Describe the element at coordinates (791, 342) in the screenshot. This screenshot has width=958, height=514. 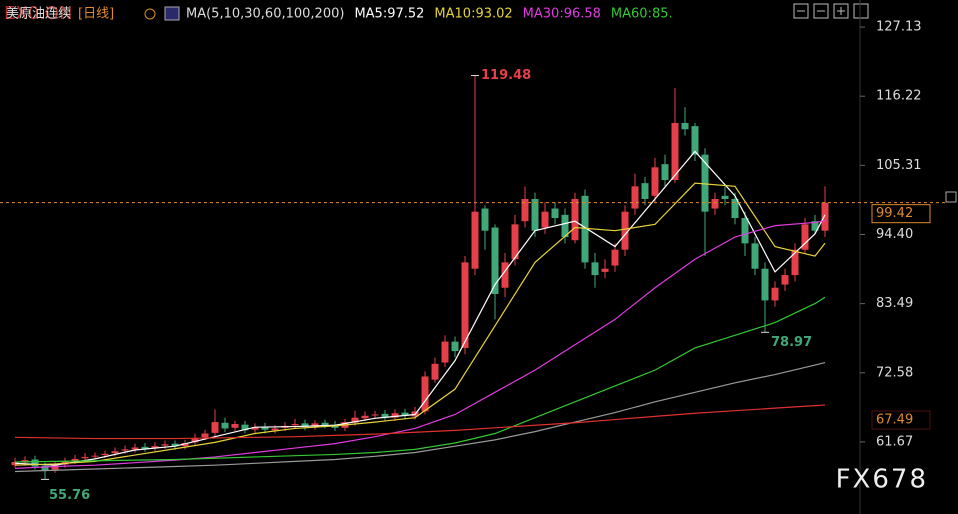
I see `annotation: 78.97` at that location.